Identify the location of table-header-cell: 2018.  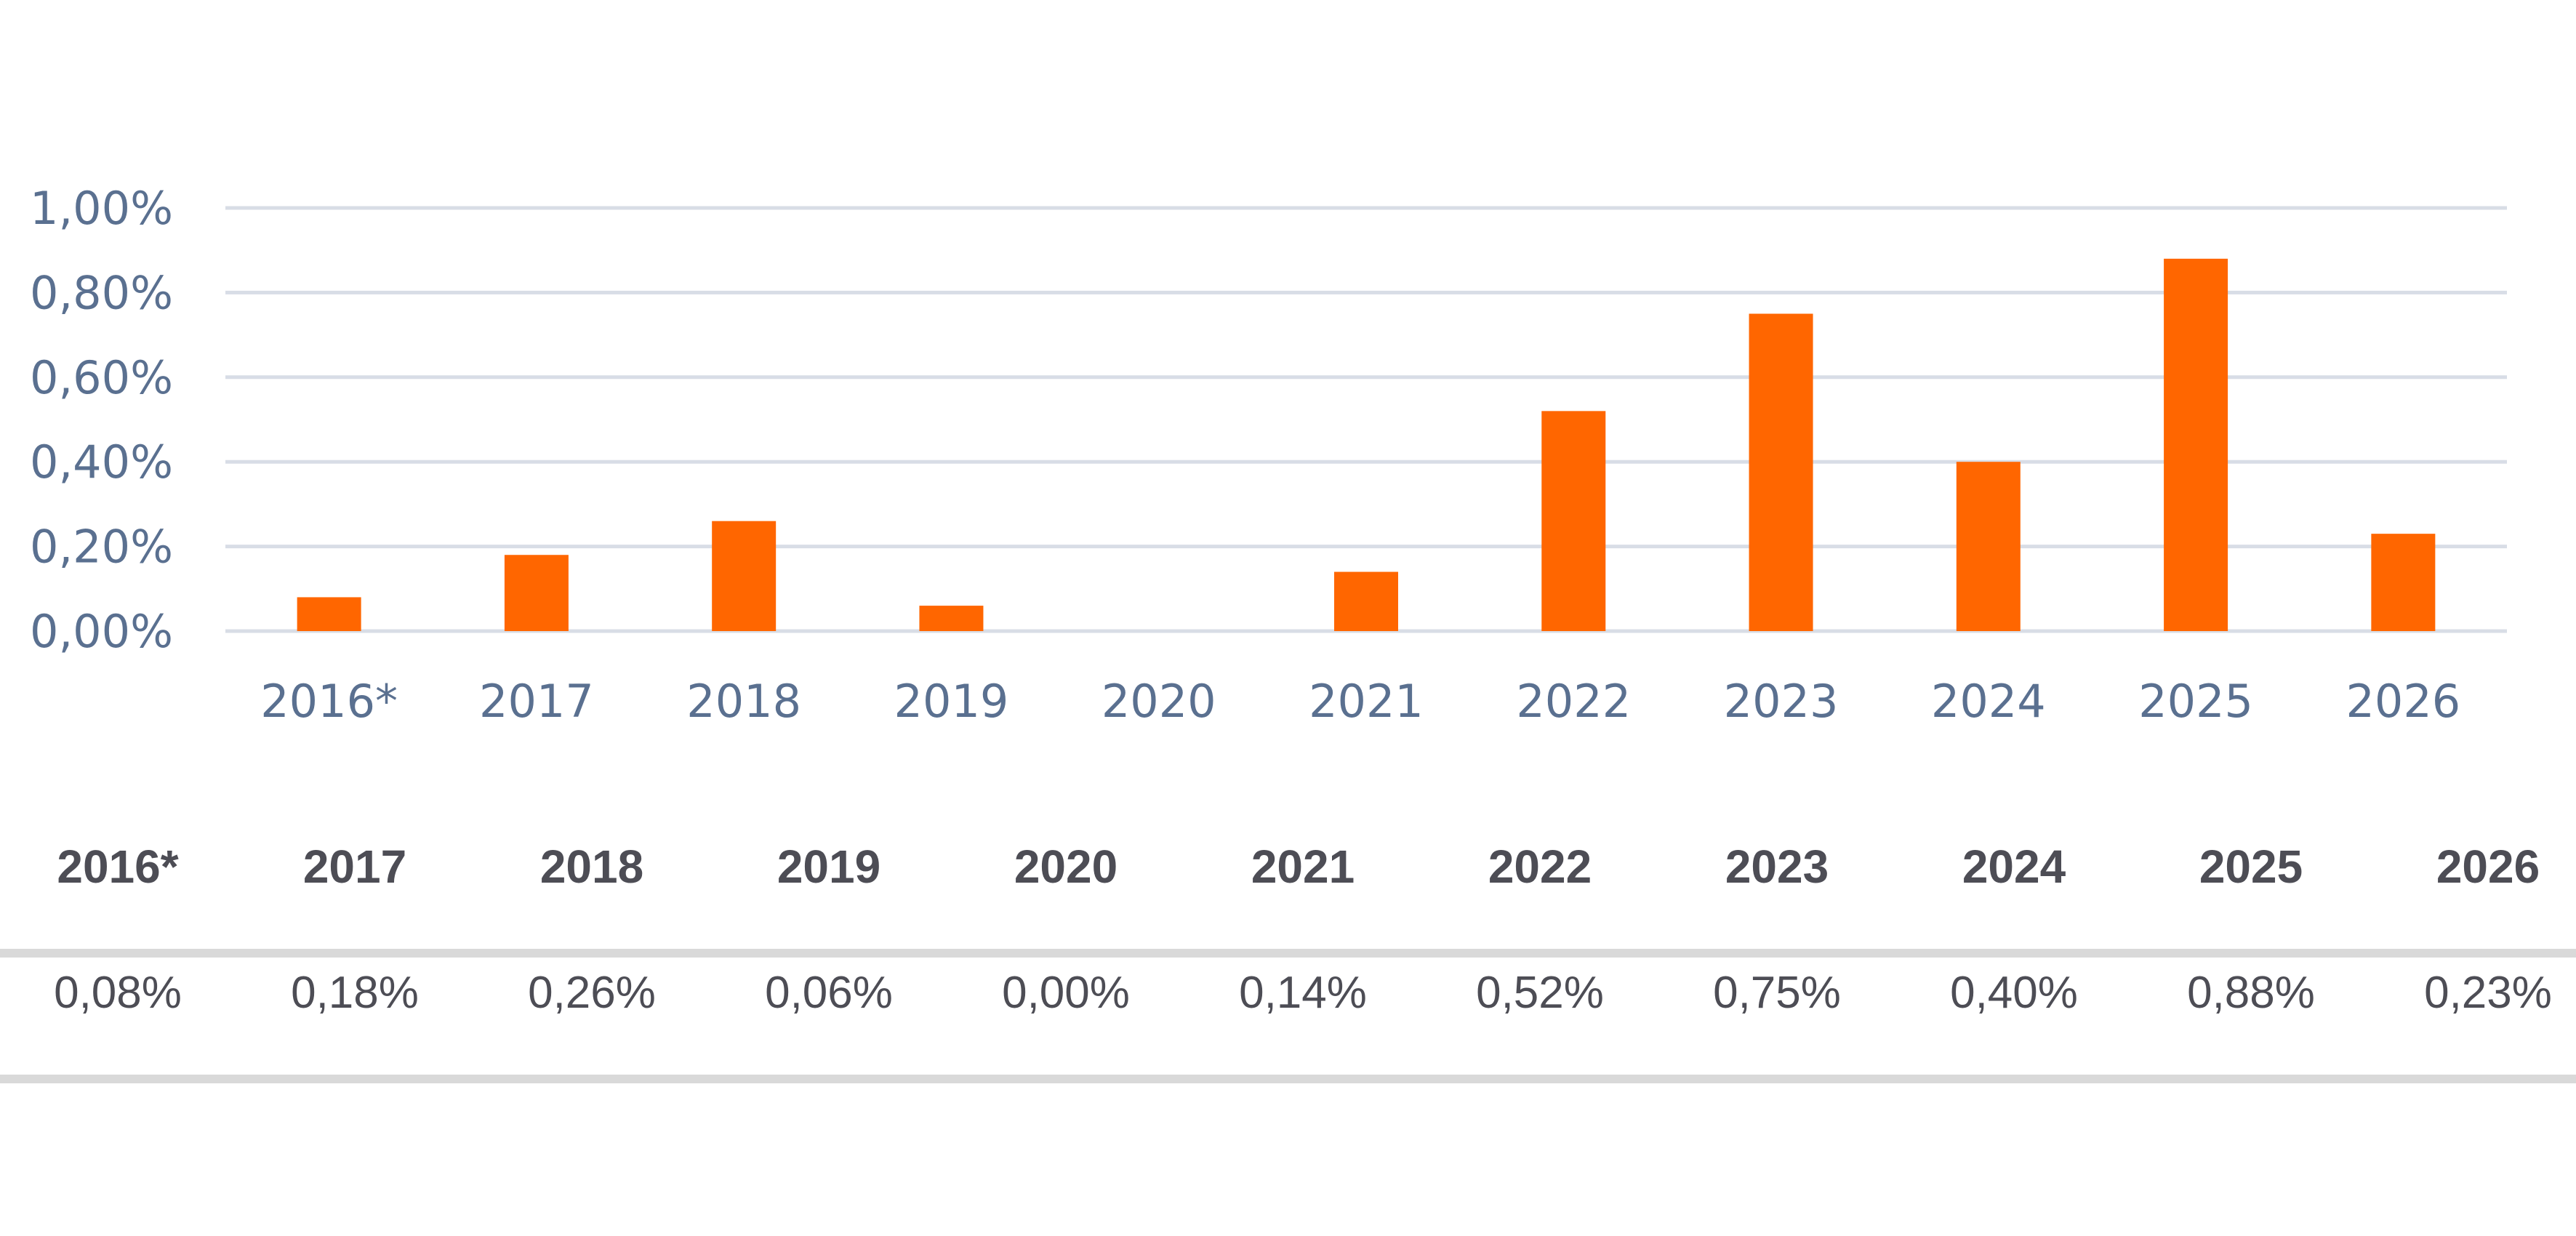
(591, 866).